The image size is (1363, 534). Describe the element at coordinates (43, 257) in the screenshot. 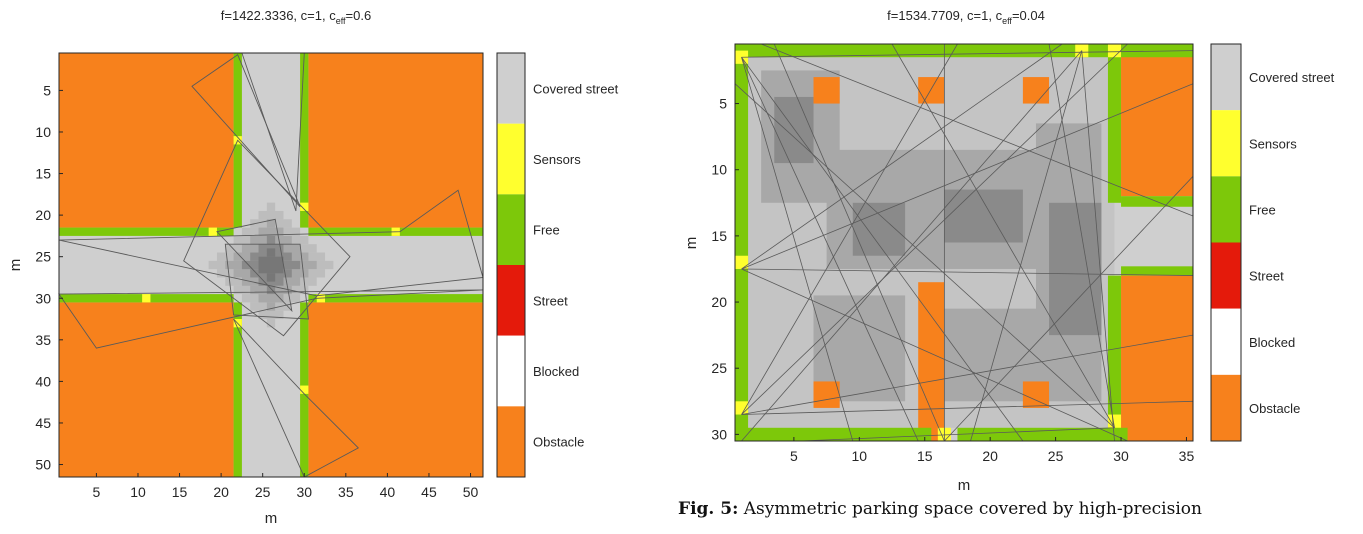

I see `y-tick-label: 25` at that location.